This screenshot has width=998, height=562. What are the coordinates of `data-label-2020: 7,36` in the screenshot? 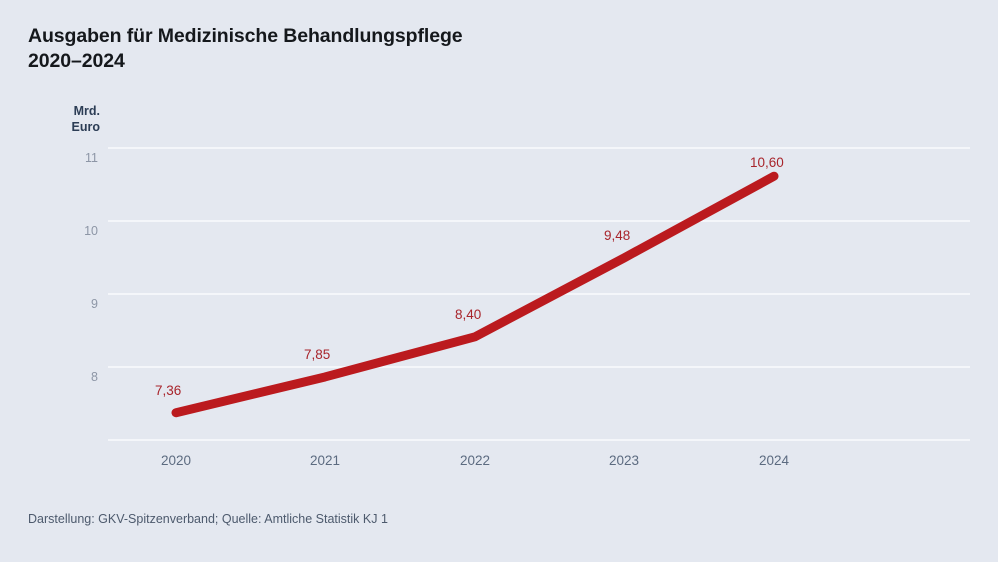 It's located at (168, 390).